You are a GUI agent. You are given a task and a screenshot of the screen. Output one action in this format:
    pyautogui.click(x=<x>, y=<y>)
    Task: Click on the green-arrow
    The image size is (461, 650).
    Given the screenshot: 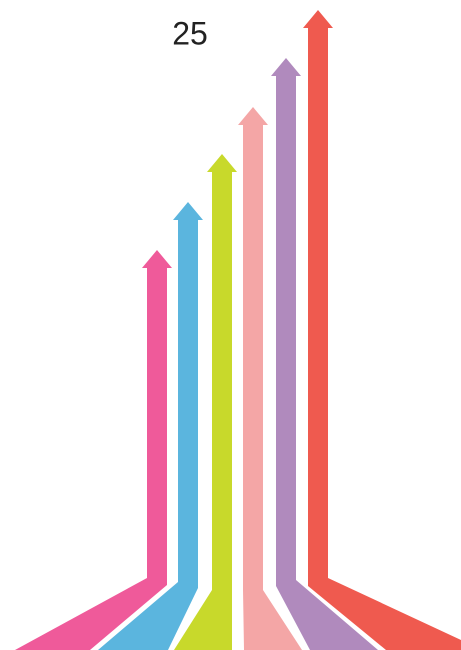 What is the action you would take?
    pyautogui.click(x=205, y=402)
    